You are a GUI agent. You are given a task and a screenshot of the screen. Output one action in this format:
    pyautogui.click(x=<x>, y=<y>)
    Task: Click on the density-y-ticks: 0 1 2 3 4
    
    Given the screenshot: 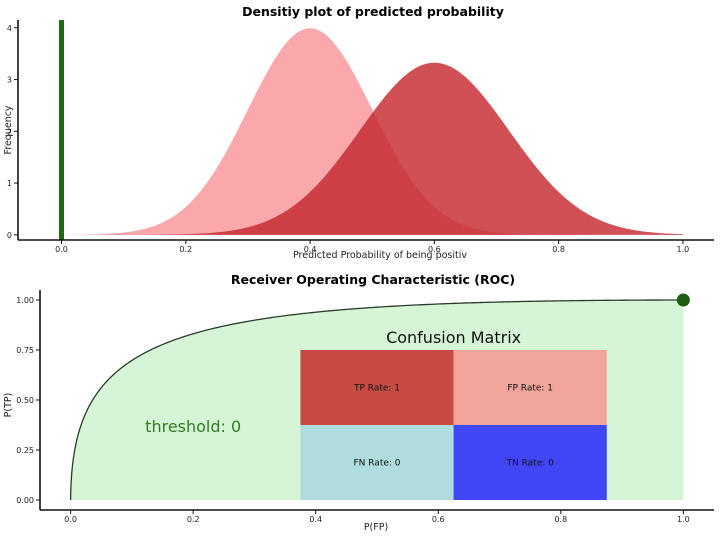 What is the action you would take?
    pyautogui.click(x=12, y=132)
    